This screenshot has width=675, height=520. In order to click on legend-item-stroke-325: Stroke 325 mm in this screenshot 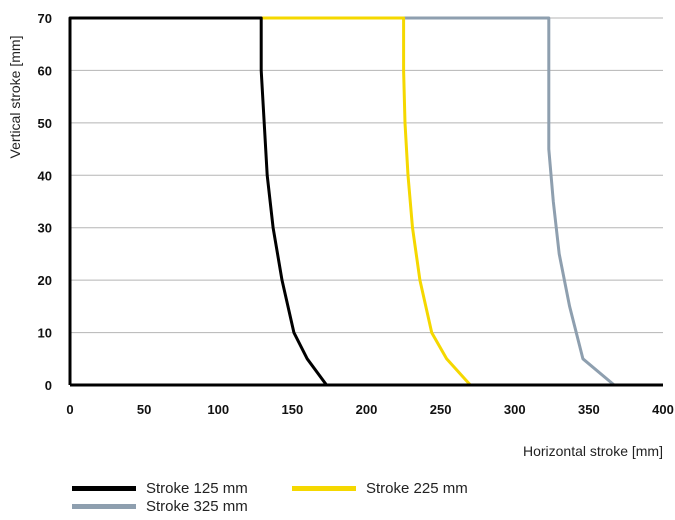, I will do `click(160, 506)`.